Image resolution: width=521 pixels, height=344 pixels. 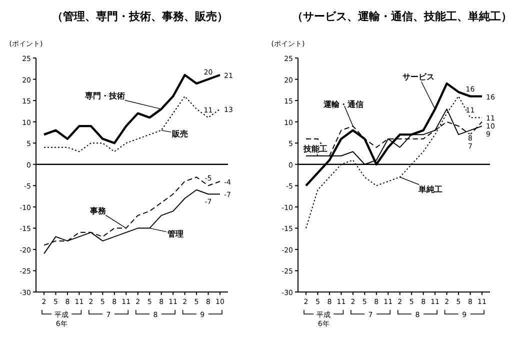 I want to click on chart-title: （サービス、運輸・通信、技能工、単純工）, so click(x=402, y=16).